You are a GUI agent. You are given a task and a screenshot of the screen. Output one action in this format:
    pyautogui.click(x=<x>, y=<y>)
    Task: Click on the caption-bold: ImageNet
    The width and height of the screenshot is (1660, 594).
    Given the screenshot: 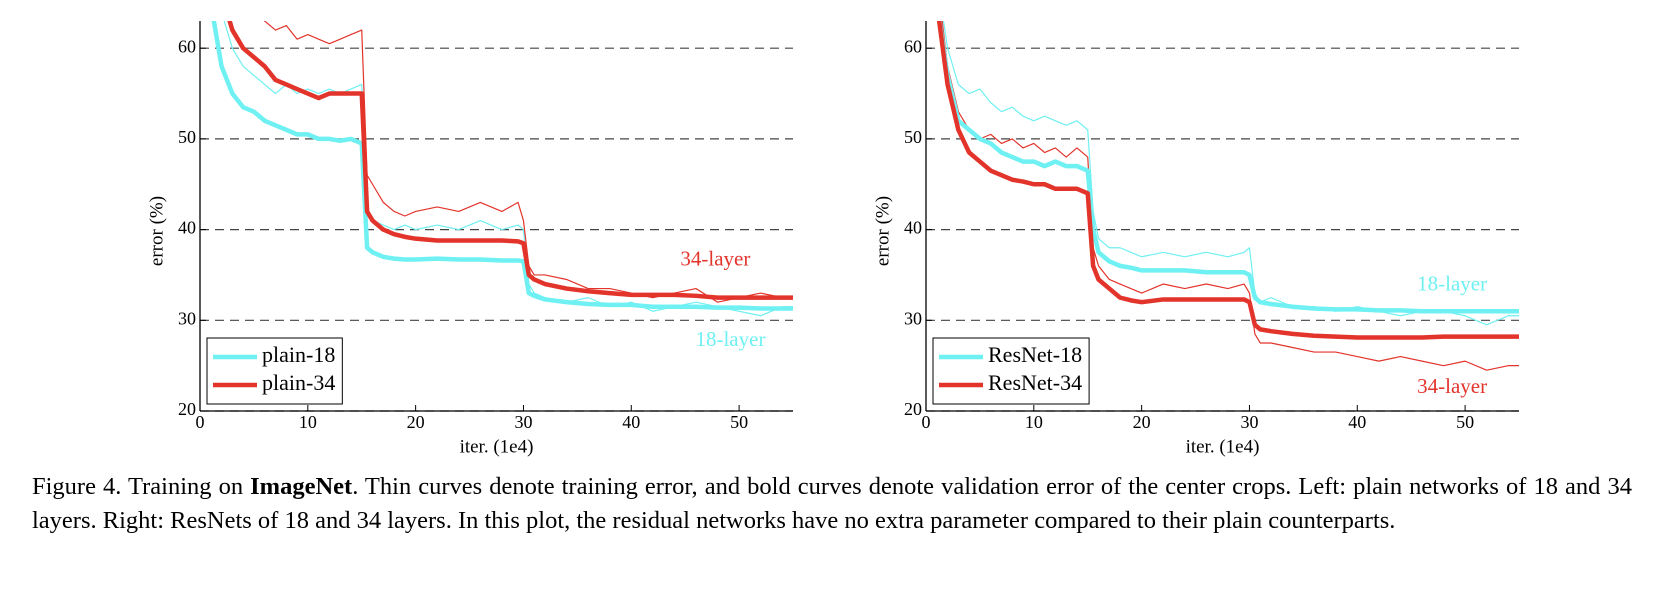 What is the action you would take?
    pyautogui.click(x=301, y=486)
    